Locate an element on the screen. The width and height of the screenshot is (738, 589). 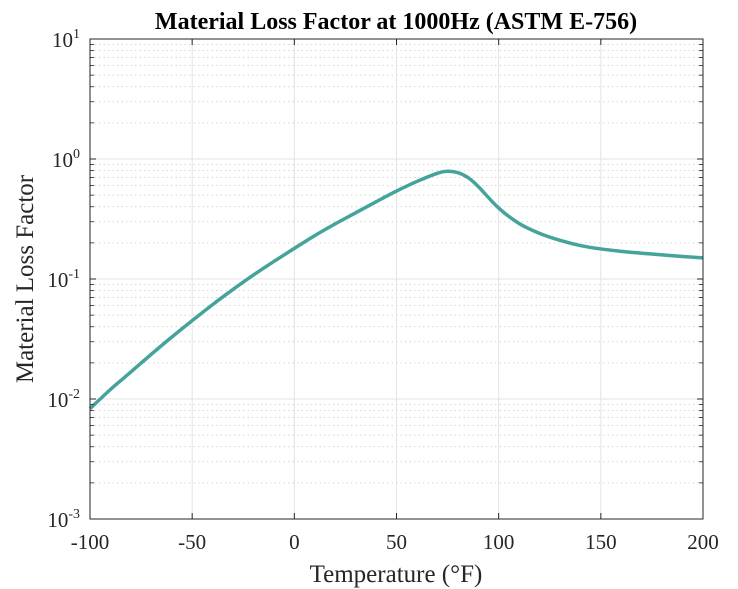
y-tick-labels: 10⁻³ 10⁻² 10⁻¹ 10⁰ 10¹ is located at coordinates (63, 279).